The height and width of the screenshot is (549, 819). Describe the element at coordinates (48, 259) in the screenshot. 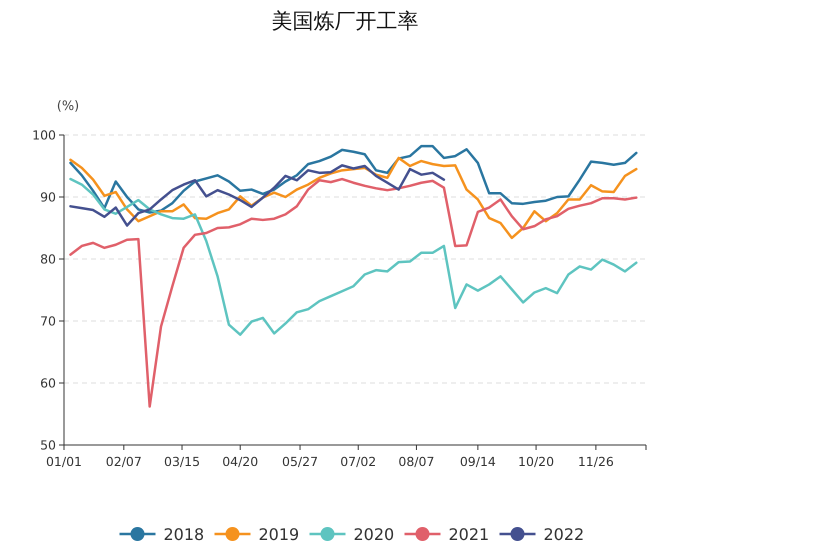

I see `y-tick-label: 80` at that location.